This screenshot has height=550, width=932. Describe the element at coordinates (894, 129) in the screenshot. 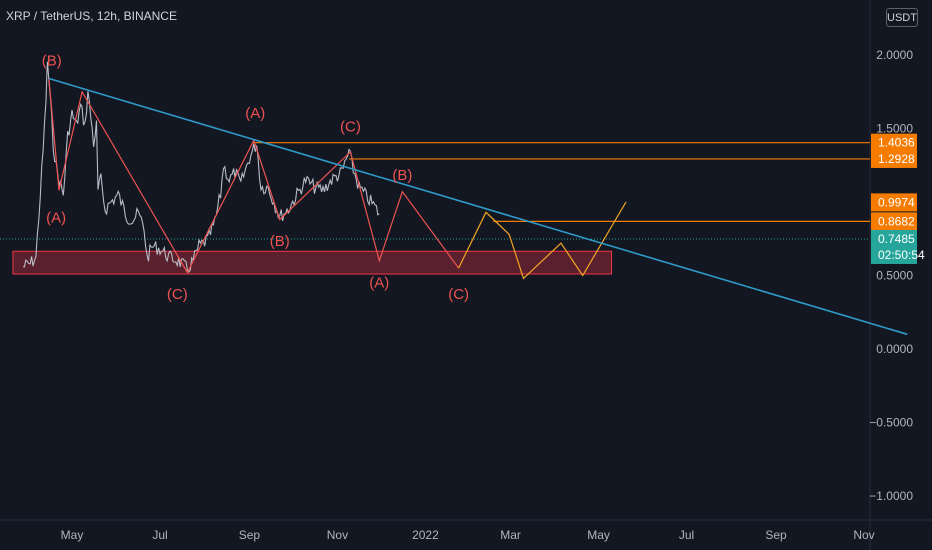

I see `y-tick-label: 1.5000` at that location.